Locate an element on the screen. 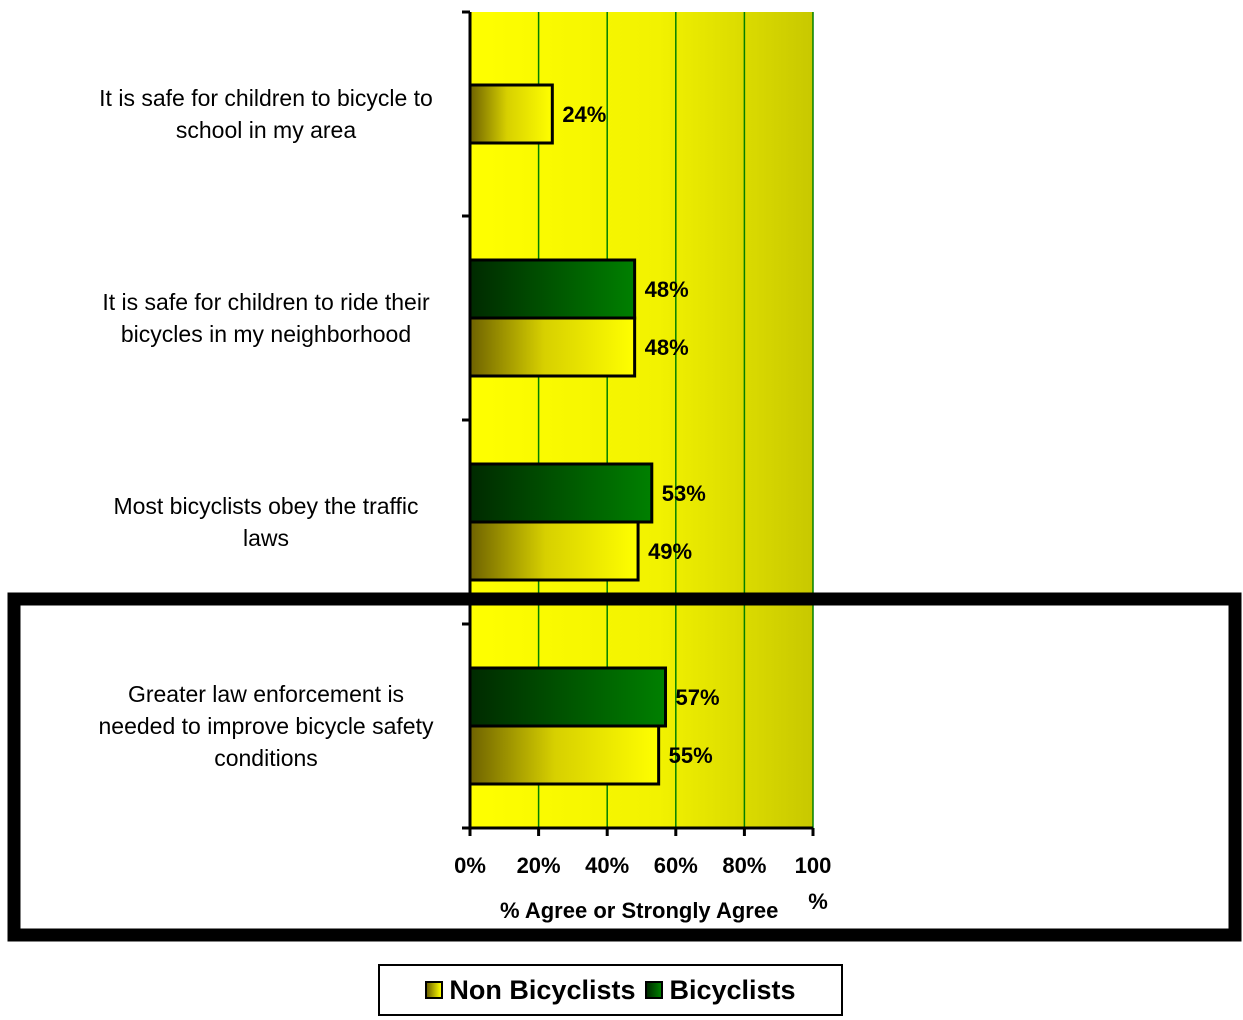  value-label-non-bicyclists: 24% is located at coordinates (584, 114).